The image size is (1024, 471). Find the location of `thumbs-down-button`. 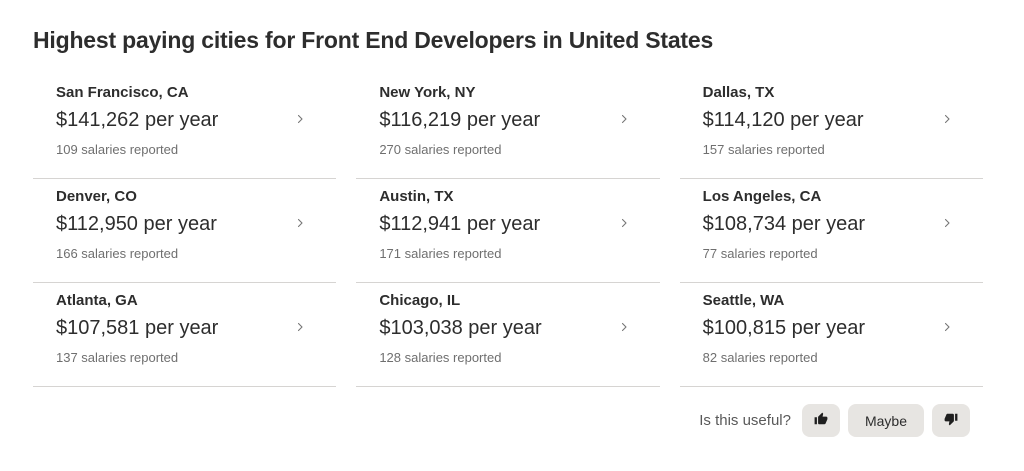

thumbs-down-button is located at coordinates (951, 420).